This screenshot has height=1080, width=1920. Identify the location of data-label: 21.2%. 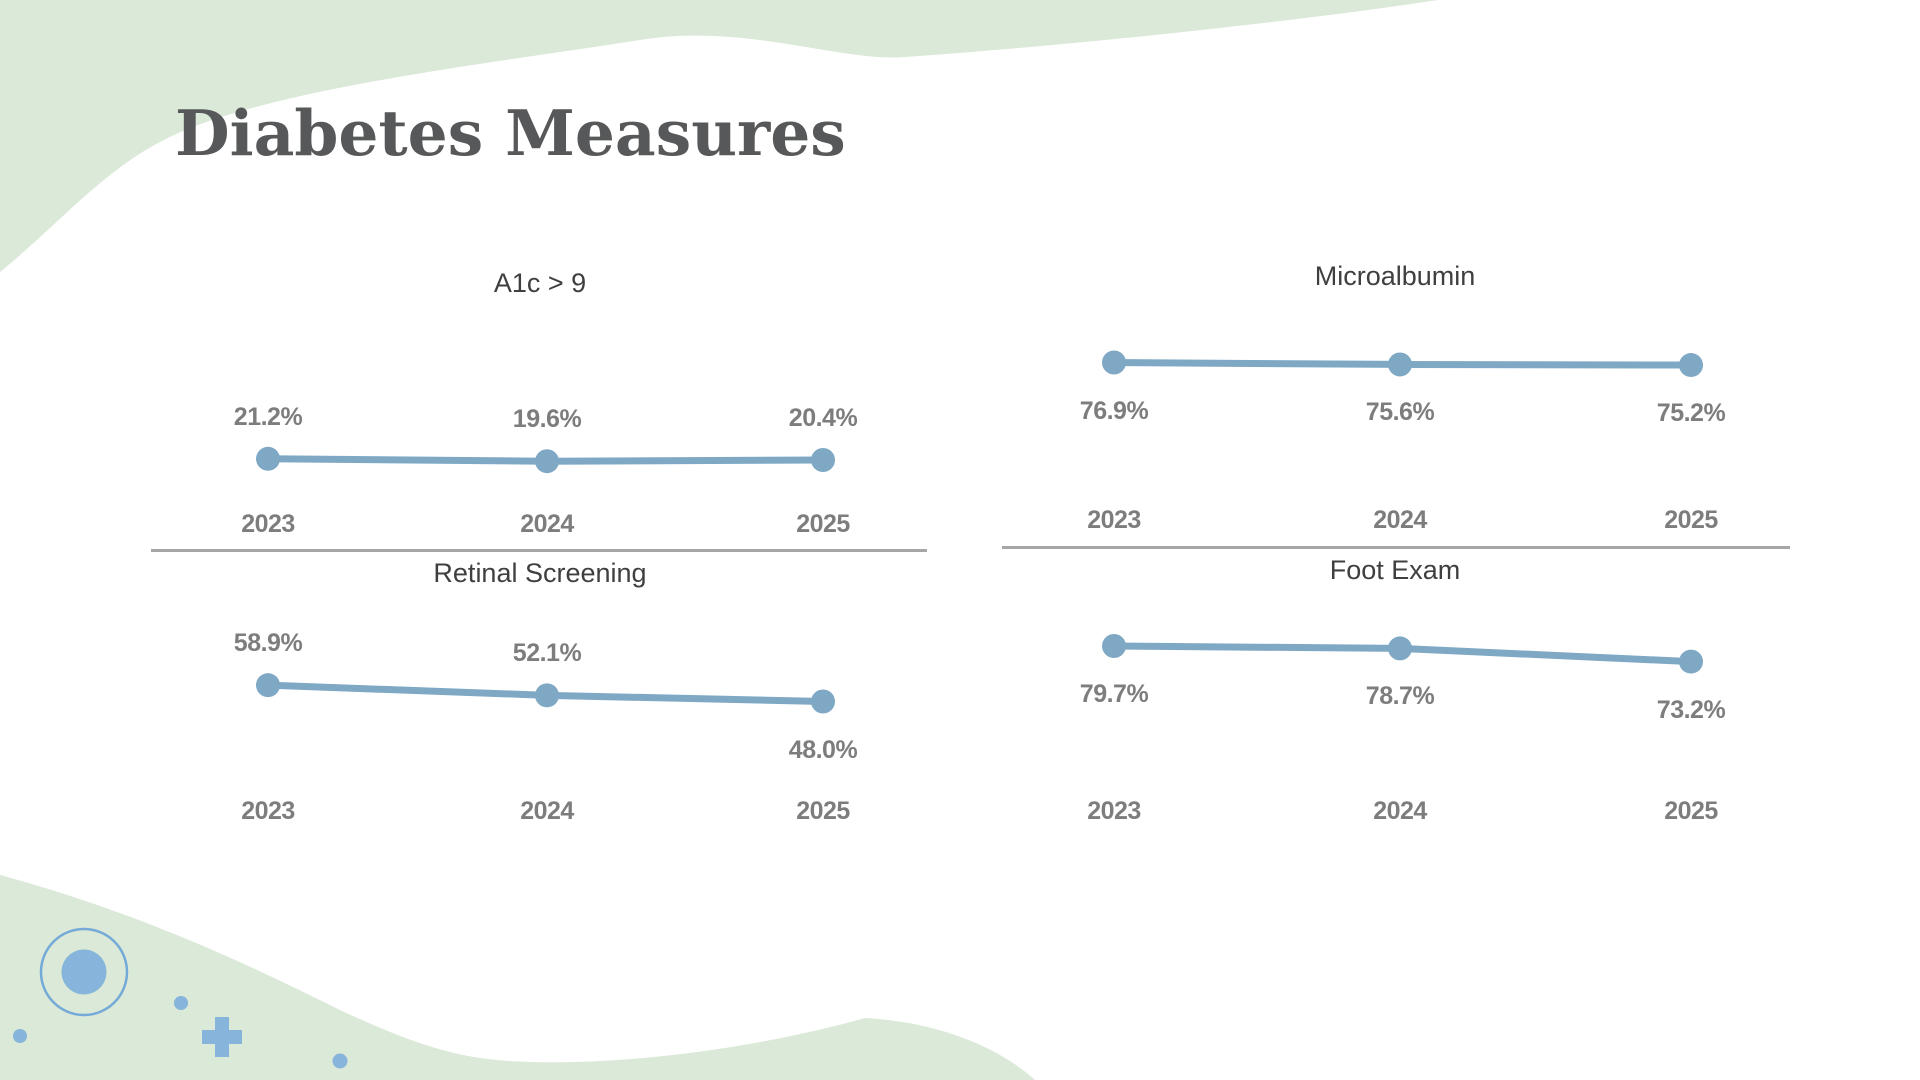
(268, 416).